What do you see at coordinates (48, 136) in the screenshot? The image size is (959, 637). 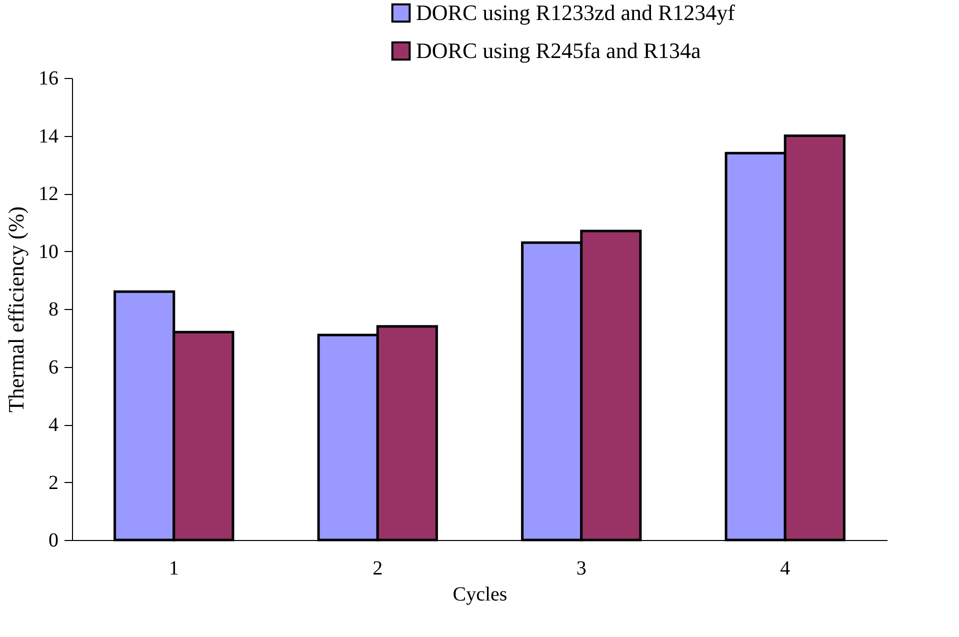 I see `y-tick-label: 14` at bounding box center [48, 136].